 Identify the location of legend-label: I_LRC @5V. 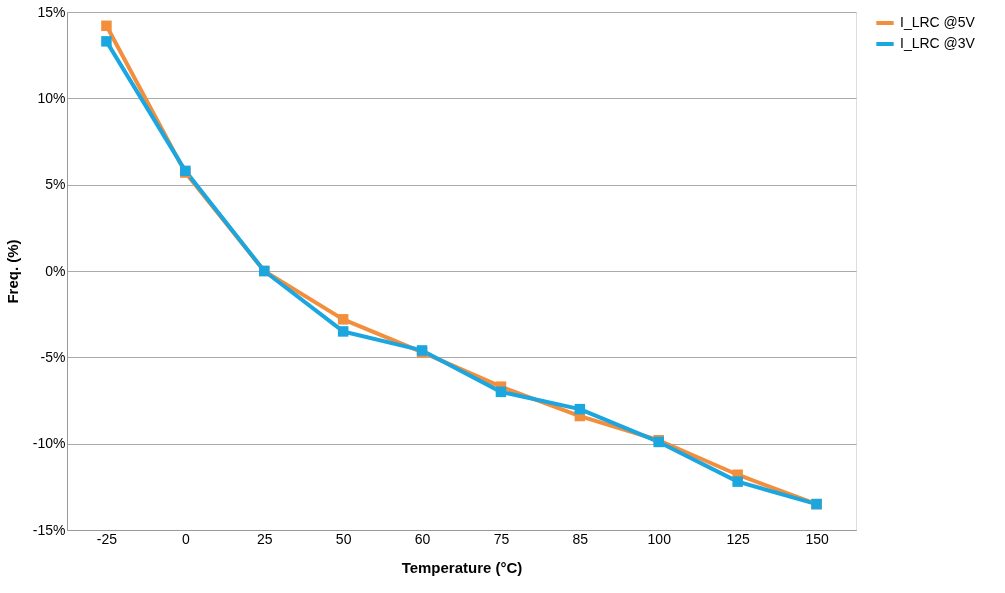
(938, 22).